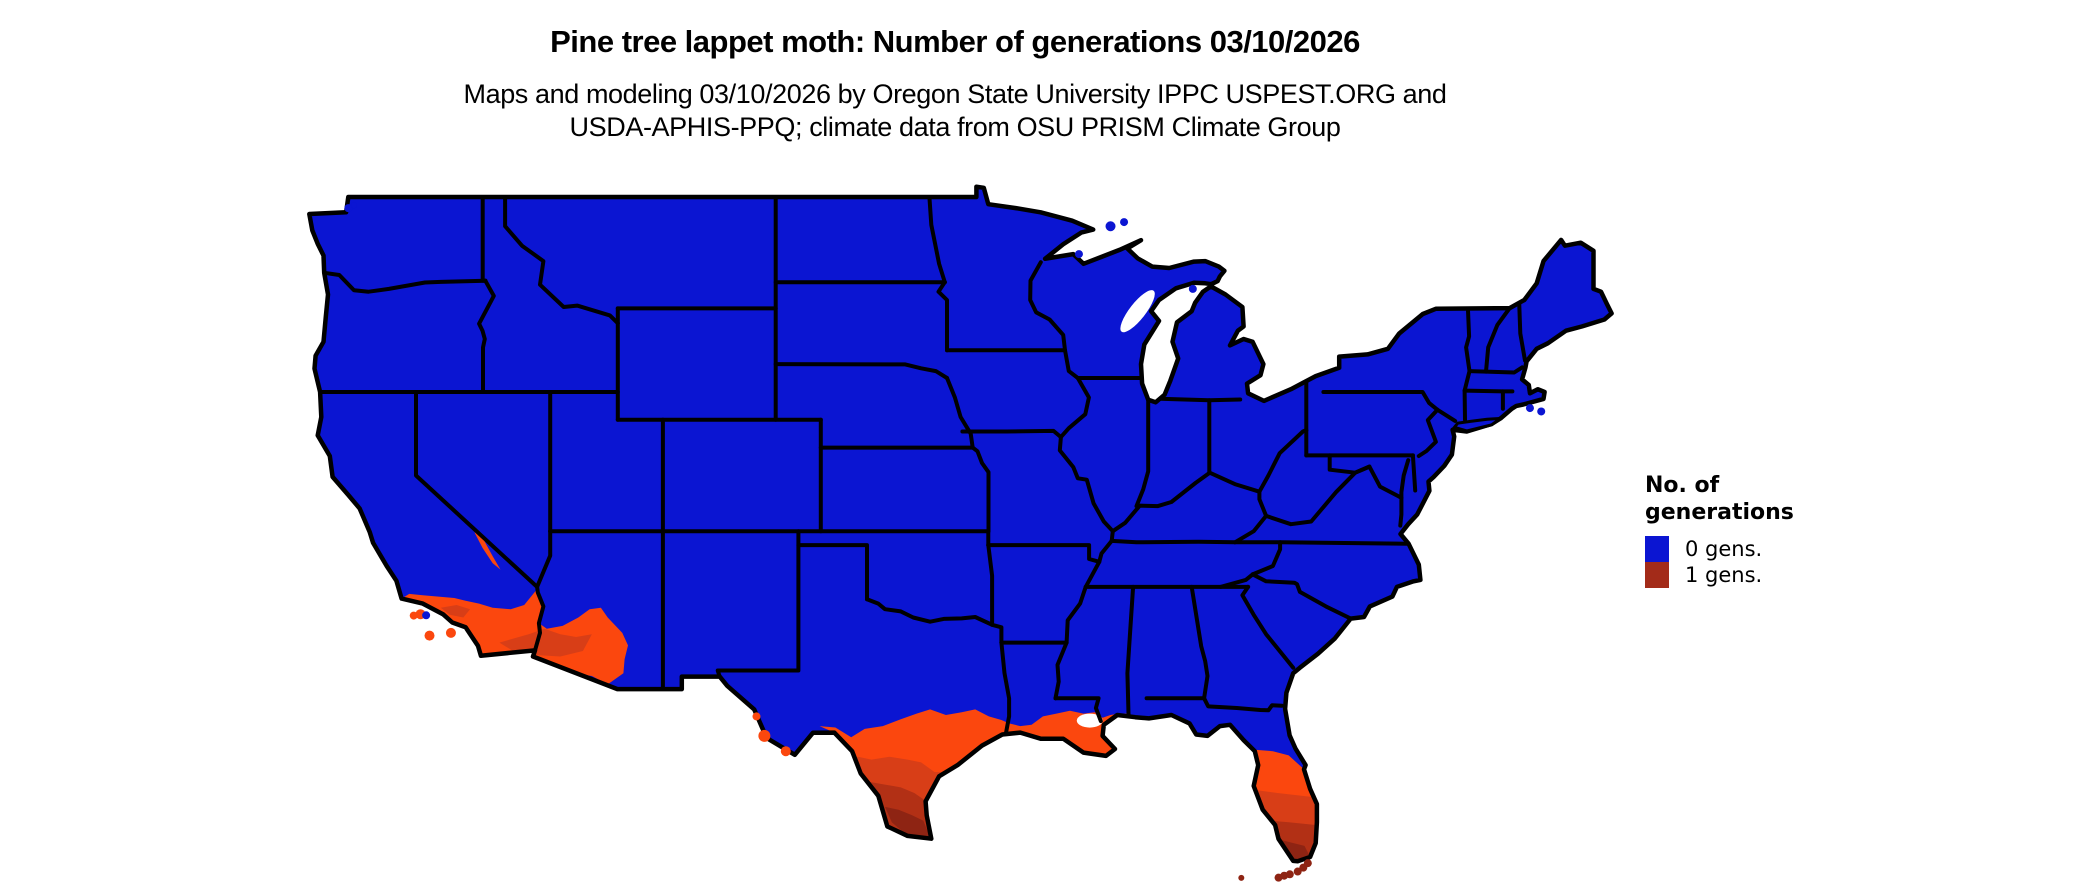 The width and height of the screenshot is (2100, 892). What do you see at coordinates (1719, 530) in the screenshot?
I see `legend: No. of generations 0 gens. 1 gens.` at bounding box center [1719, 530].